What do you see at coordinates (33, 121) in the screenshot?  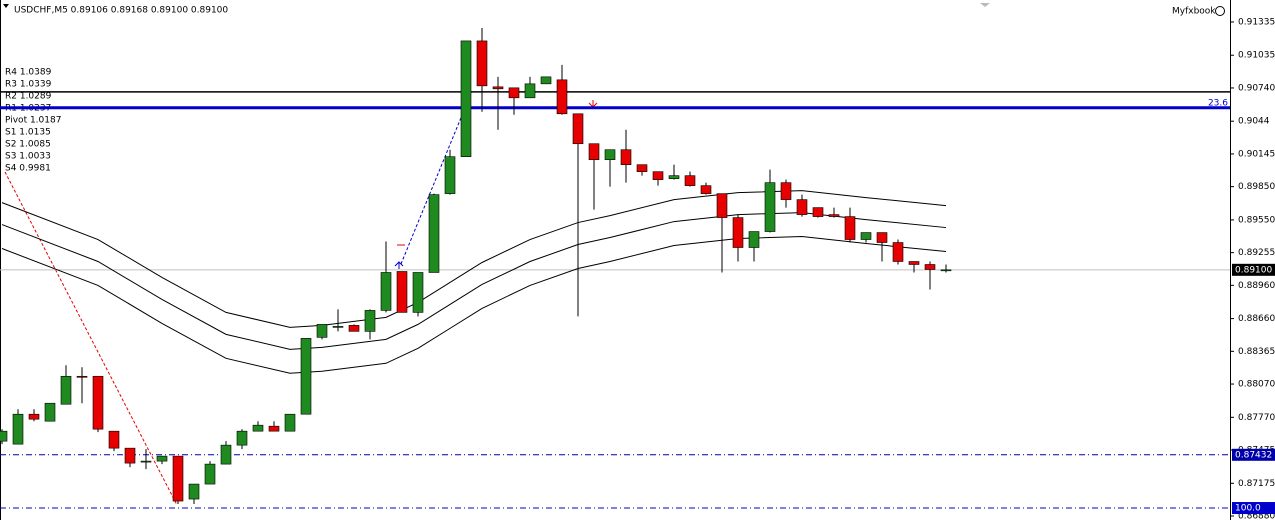 I see `pivot-label: Pivot 1.0187` at bounding box center [33, 121].